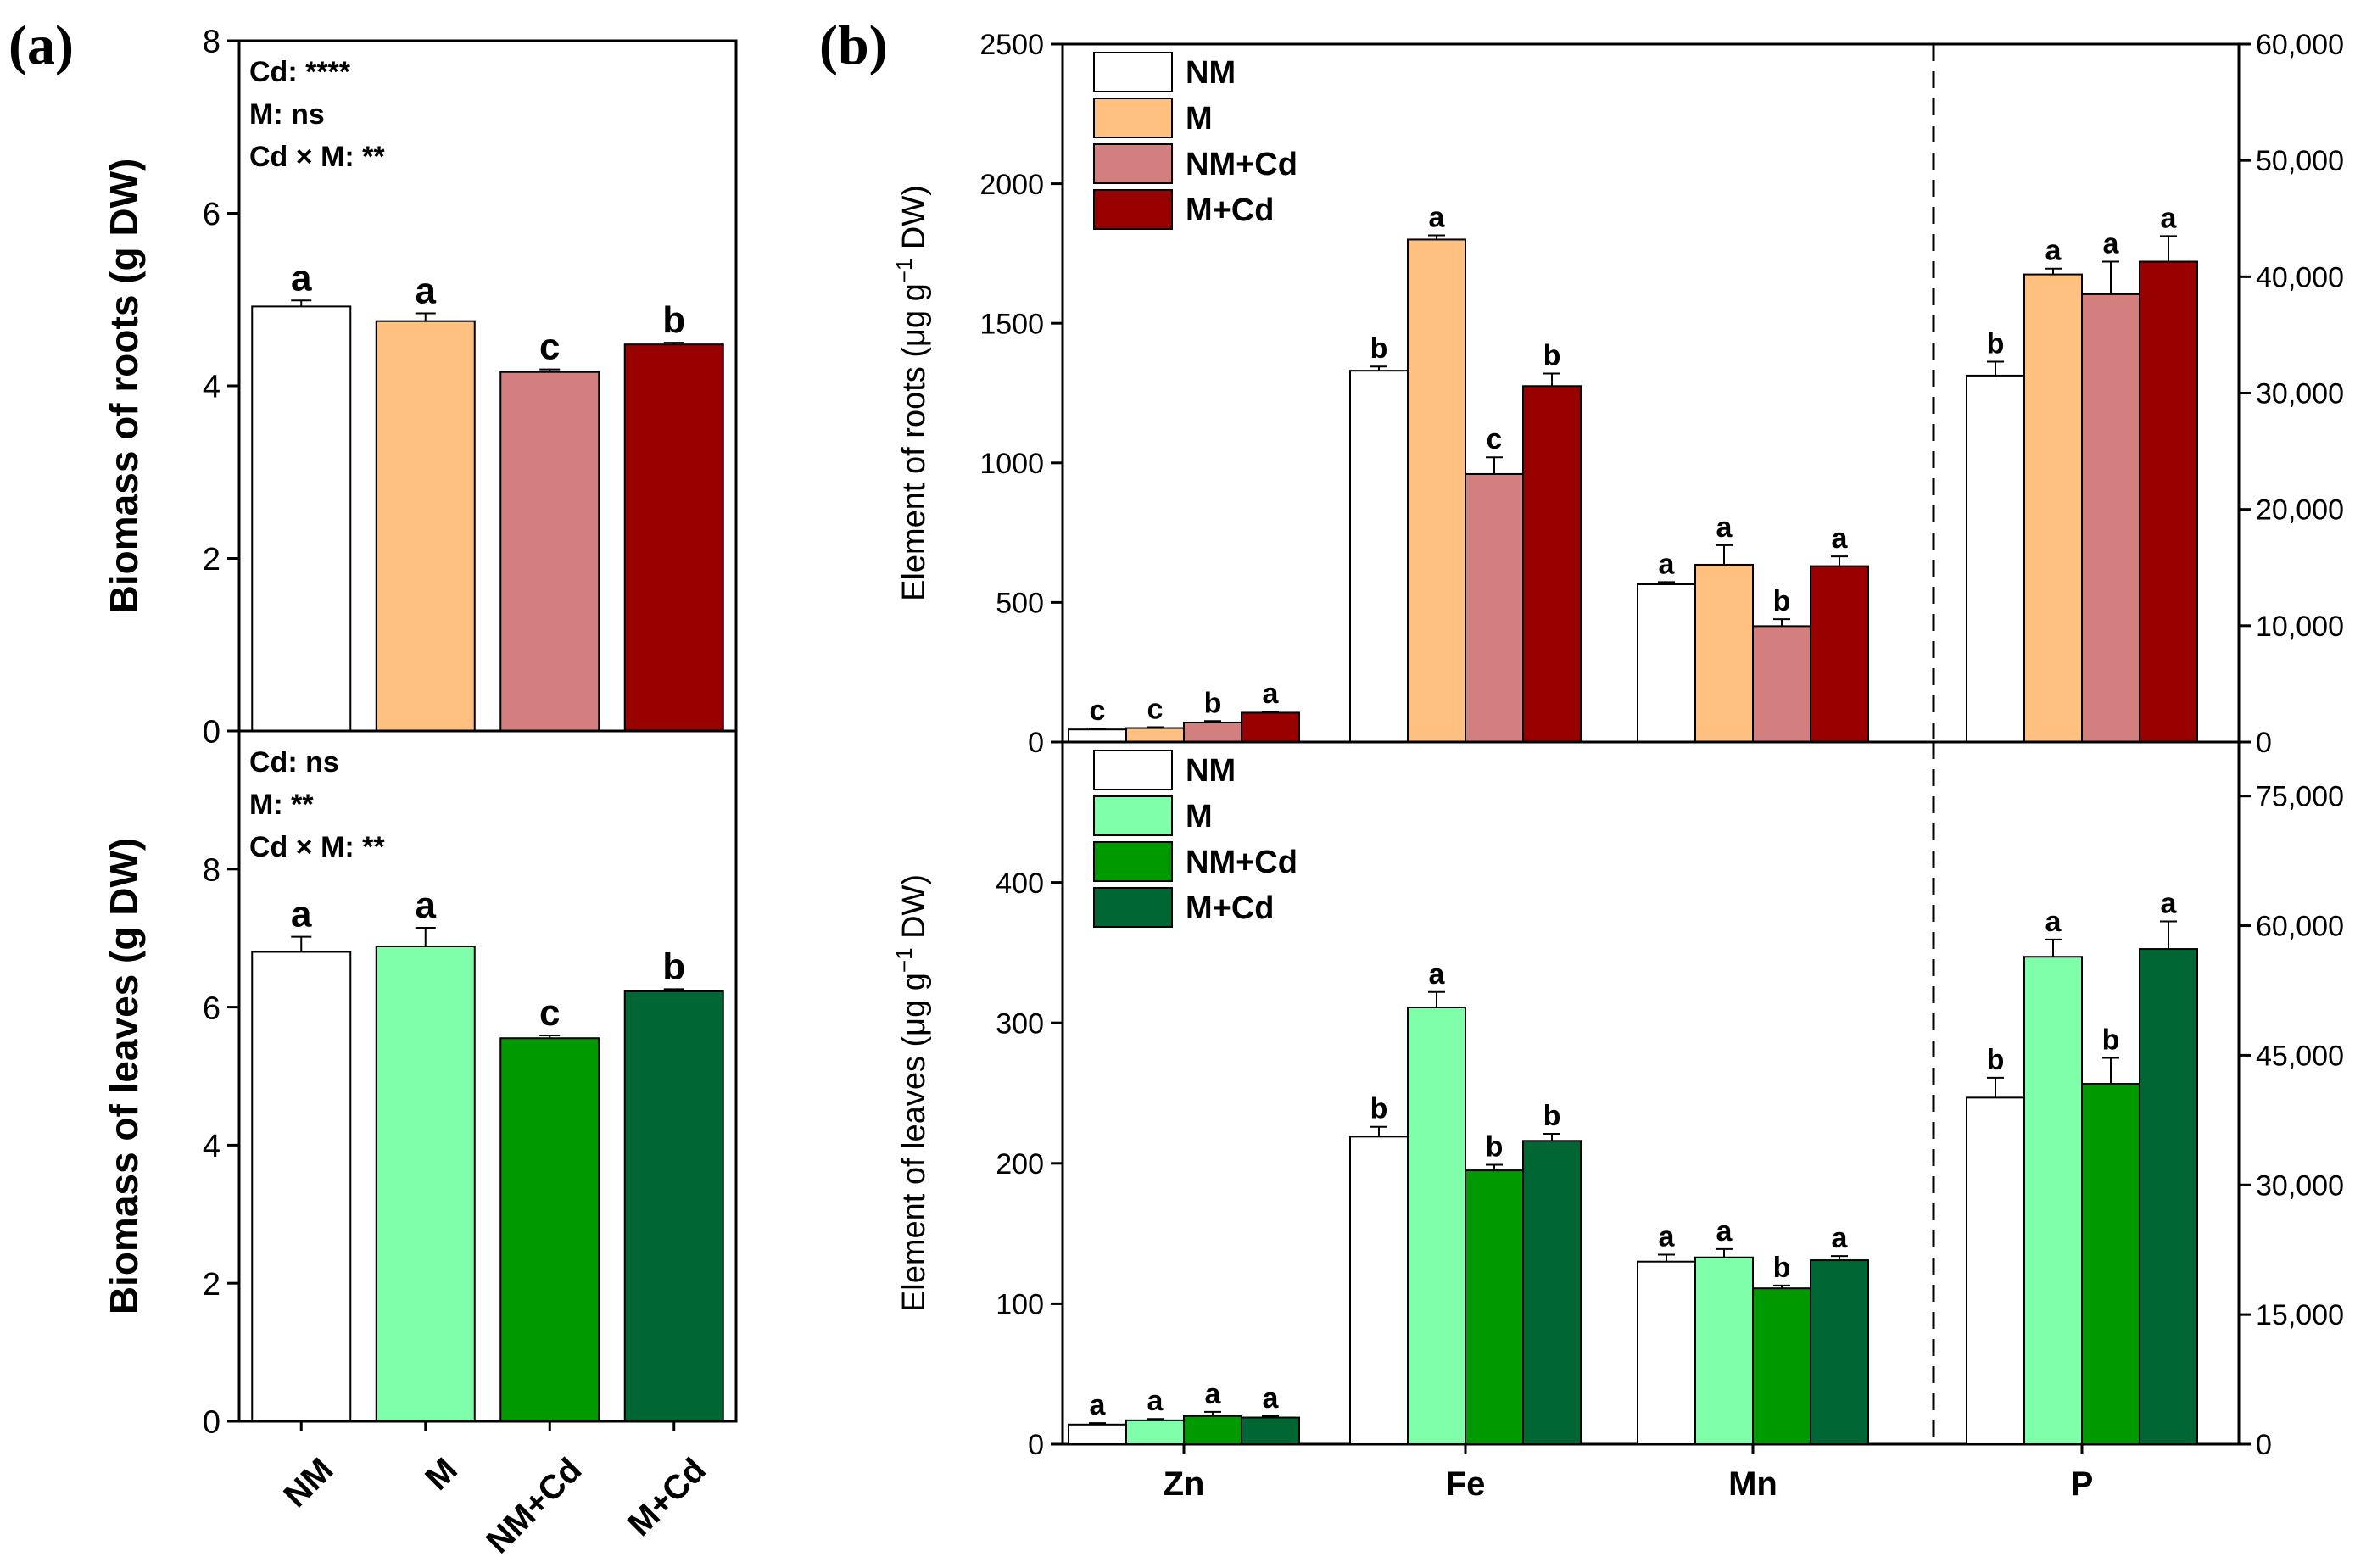  What do you see at coordinates (300, 72) in the screenshot?
I see `a-roots-stat-text: Cd: ****` at bounding box center [300, 72].